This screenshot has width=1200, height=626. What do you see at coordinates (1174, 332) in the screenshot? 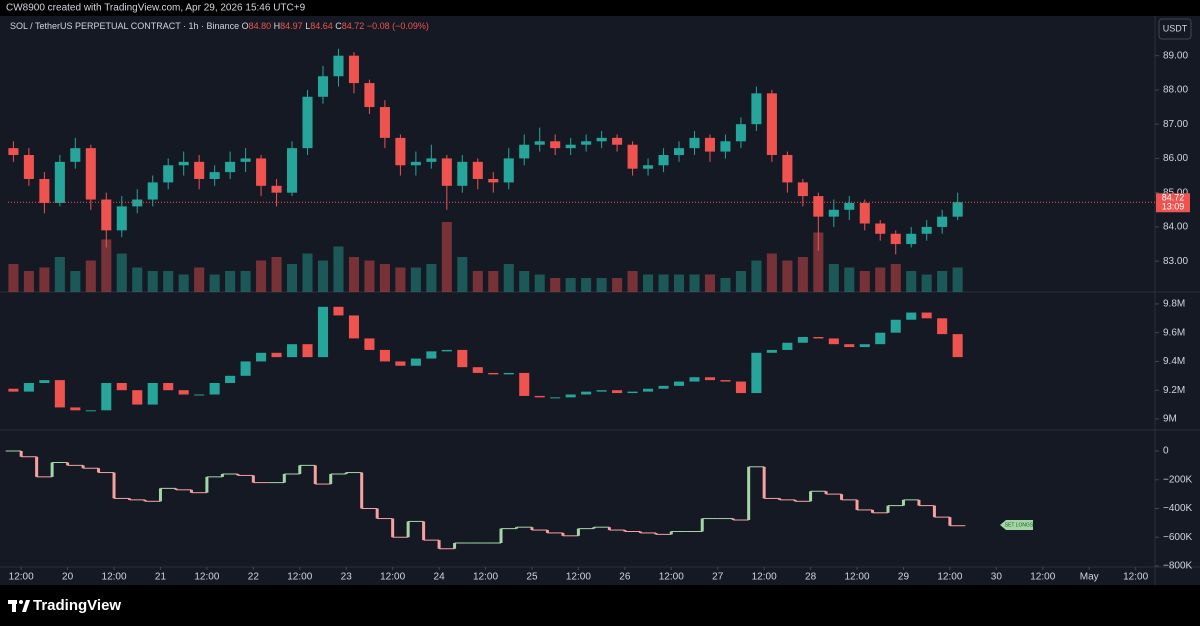
I see `y-tick-label: 9.6M` at bounding box center [1174, 332].